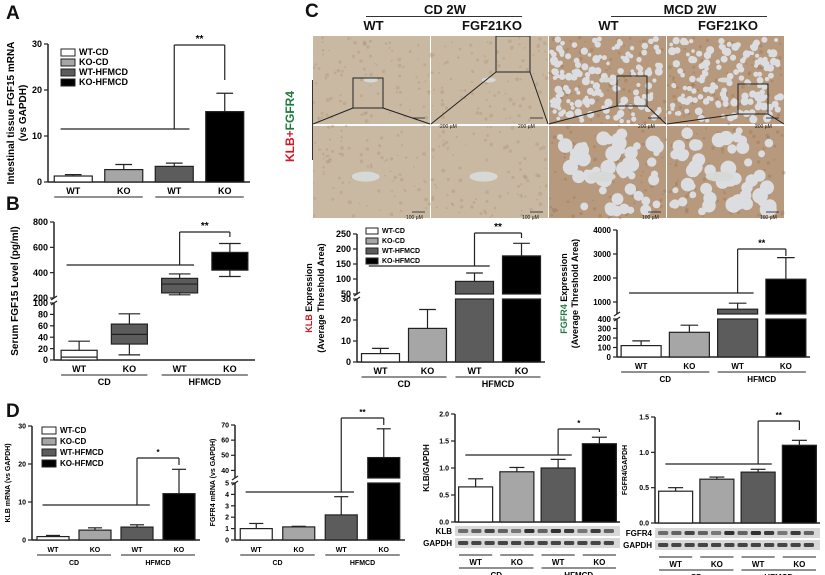 Image resolution: width=825 pixels, height=575 pixels. What do you see at coordinates (25, 483) in the screenshot?
I see `y-axis: 0 10 20 30` at bounding box center [25, 483].